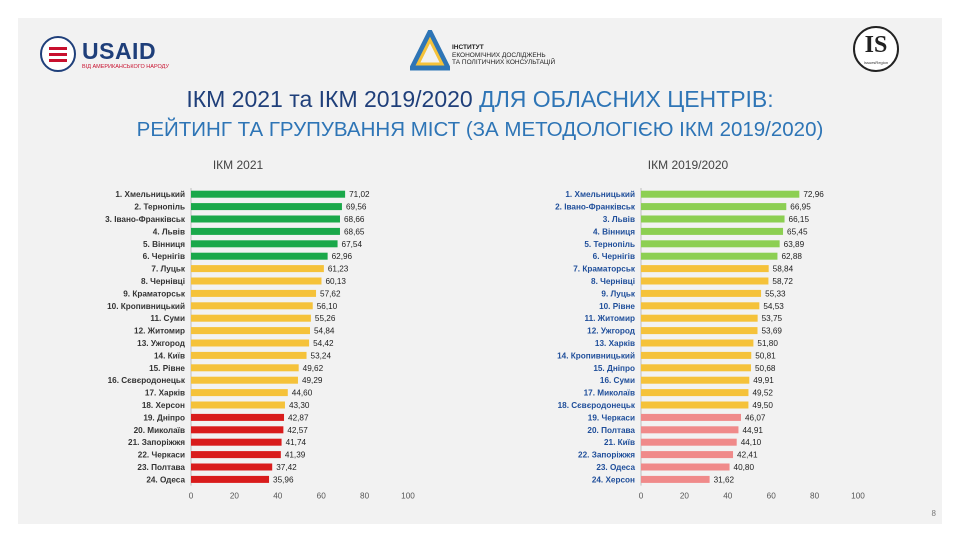 The width and height of the screenshot is (960, 540). Describe the element at coordinates (238, 165) in the screenshot. I see `chart-title-2021: ІКМ 2021` at that location.